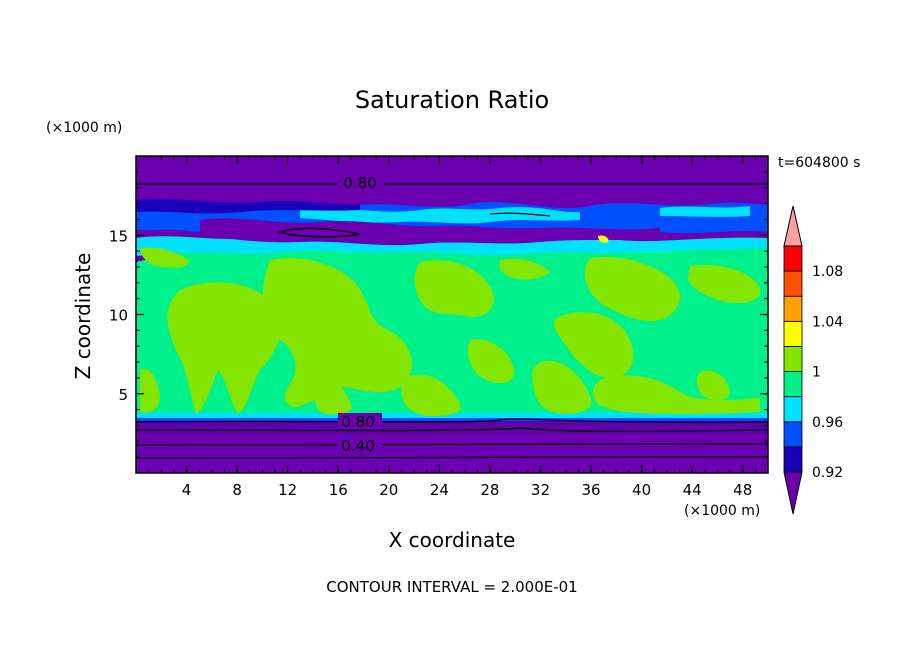  I want to click on band-cyan-bottom, so click(452, 416).